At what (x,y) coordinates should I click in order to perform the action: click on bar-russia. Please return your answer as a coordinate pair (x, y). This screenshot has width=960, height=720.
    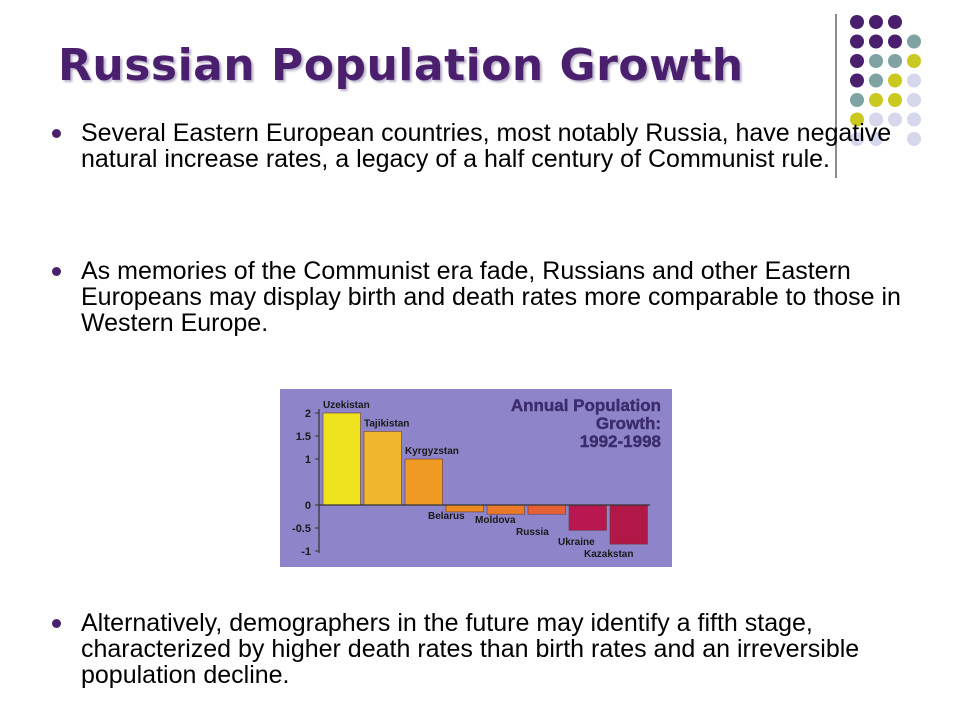
    Looking at the image, I should click on (546, 509).